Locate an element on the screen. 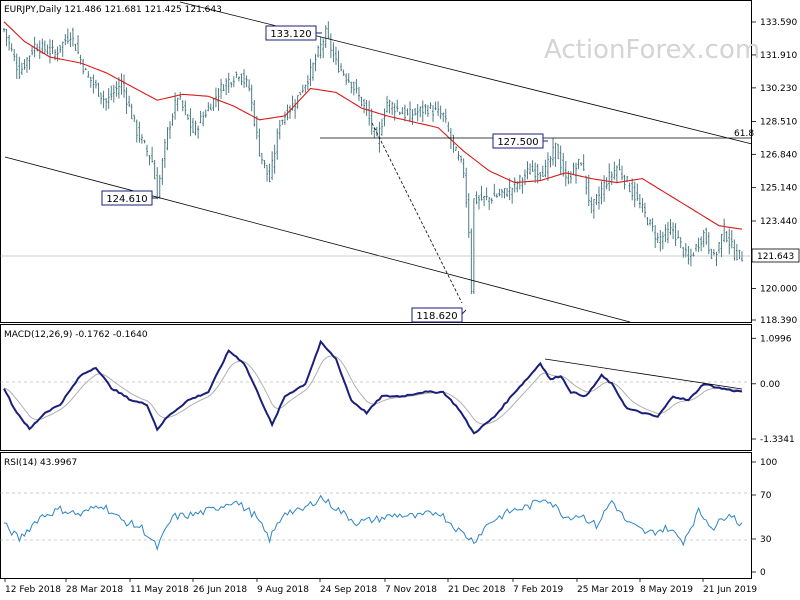 The image size is (800, 600). annotation-label: 133.120 is located at coordinates (290, 34).